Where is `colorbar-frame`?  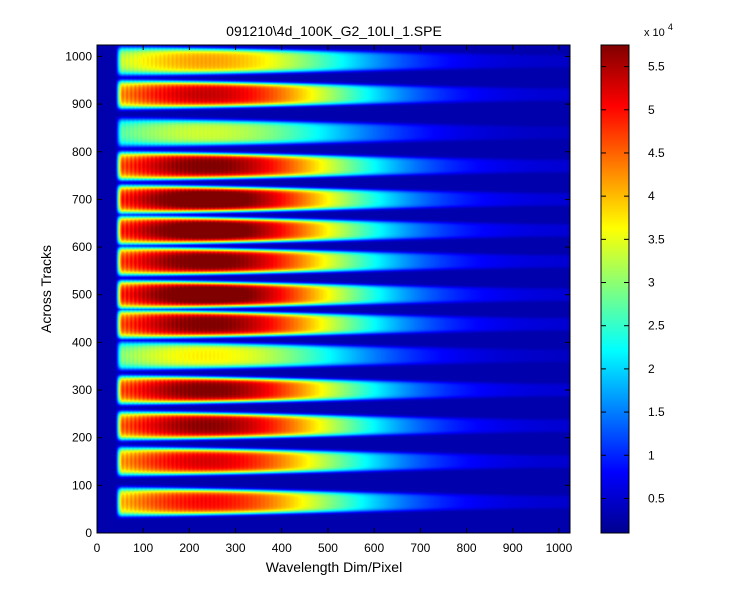 colorbar-frame is located at coordinates (615, 289).